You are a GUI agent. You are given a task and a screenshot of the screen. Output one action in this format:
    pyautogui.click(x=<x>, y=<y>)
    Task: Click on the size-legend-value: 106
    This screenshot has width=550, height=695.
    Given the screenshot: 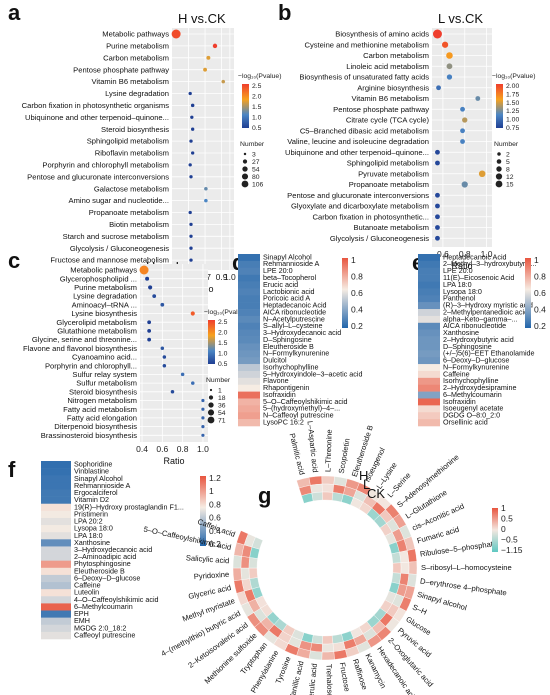 What is the action you would take?
    pyautogui.click(x=258, y=184)
    